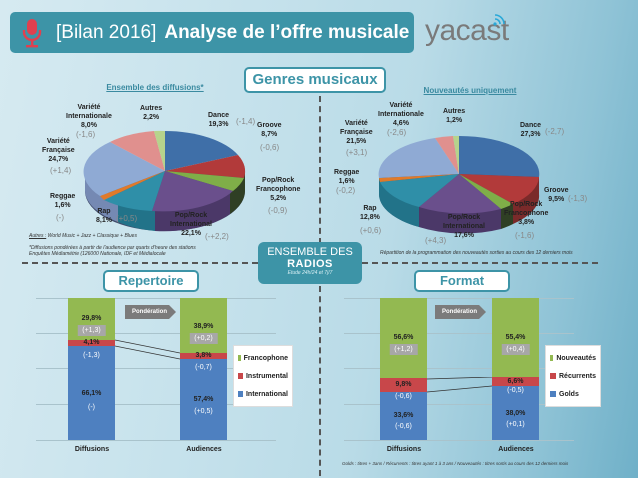 This screenshot has height=478, width=638. I want to click on bar-repertoire-diffusions: 29,8% (+1,3) 4,1% (-1,3) 66,1% (-), so click(91, 369).